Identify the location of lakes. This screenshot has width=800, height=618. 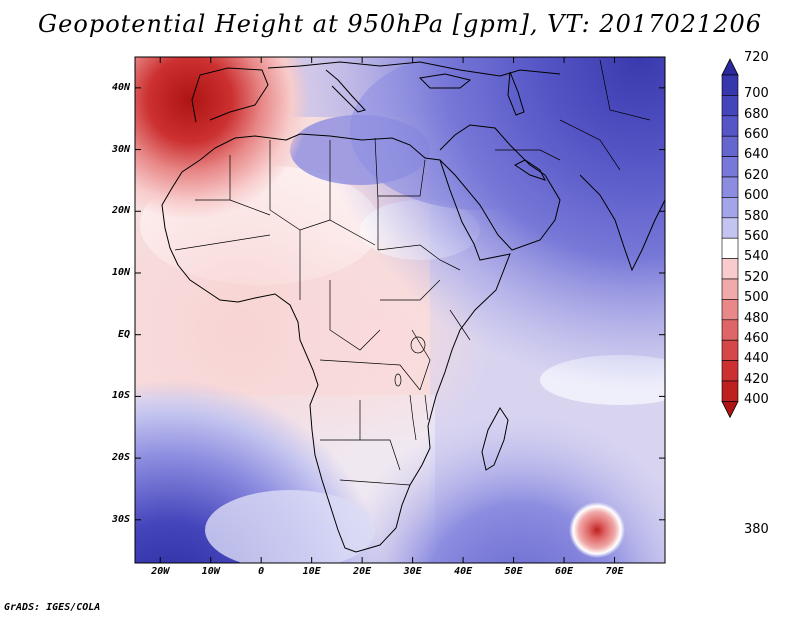
(411, 388).